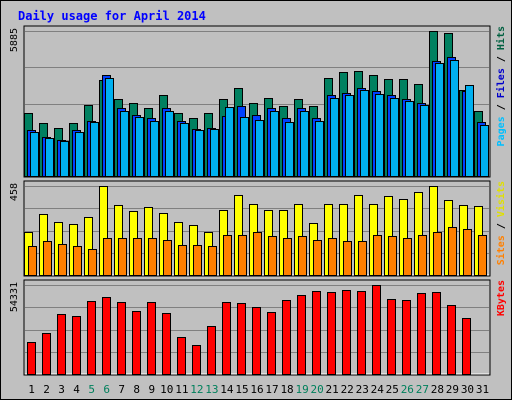  I want to click on x-tick-label-day-6: 6, so click(106, 389).